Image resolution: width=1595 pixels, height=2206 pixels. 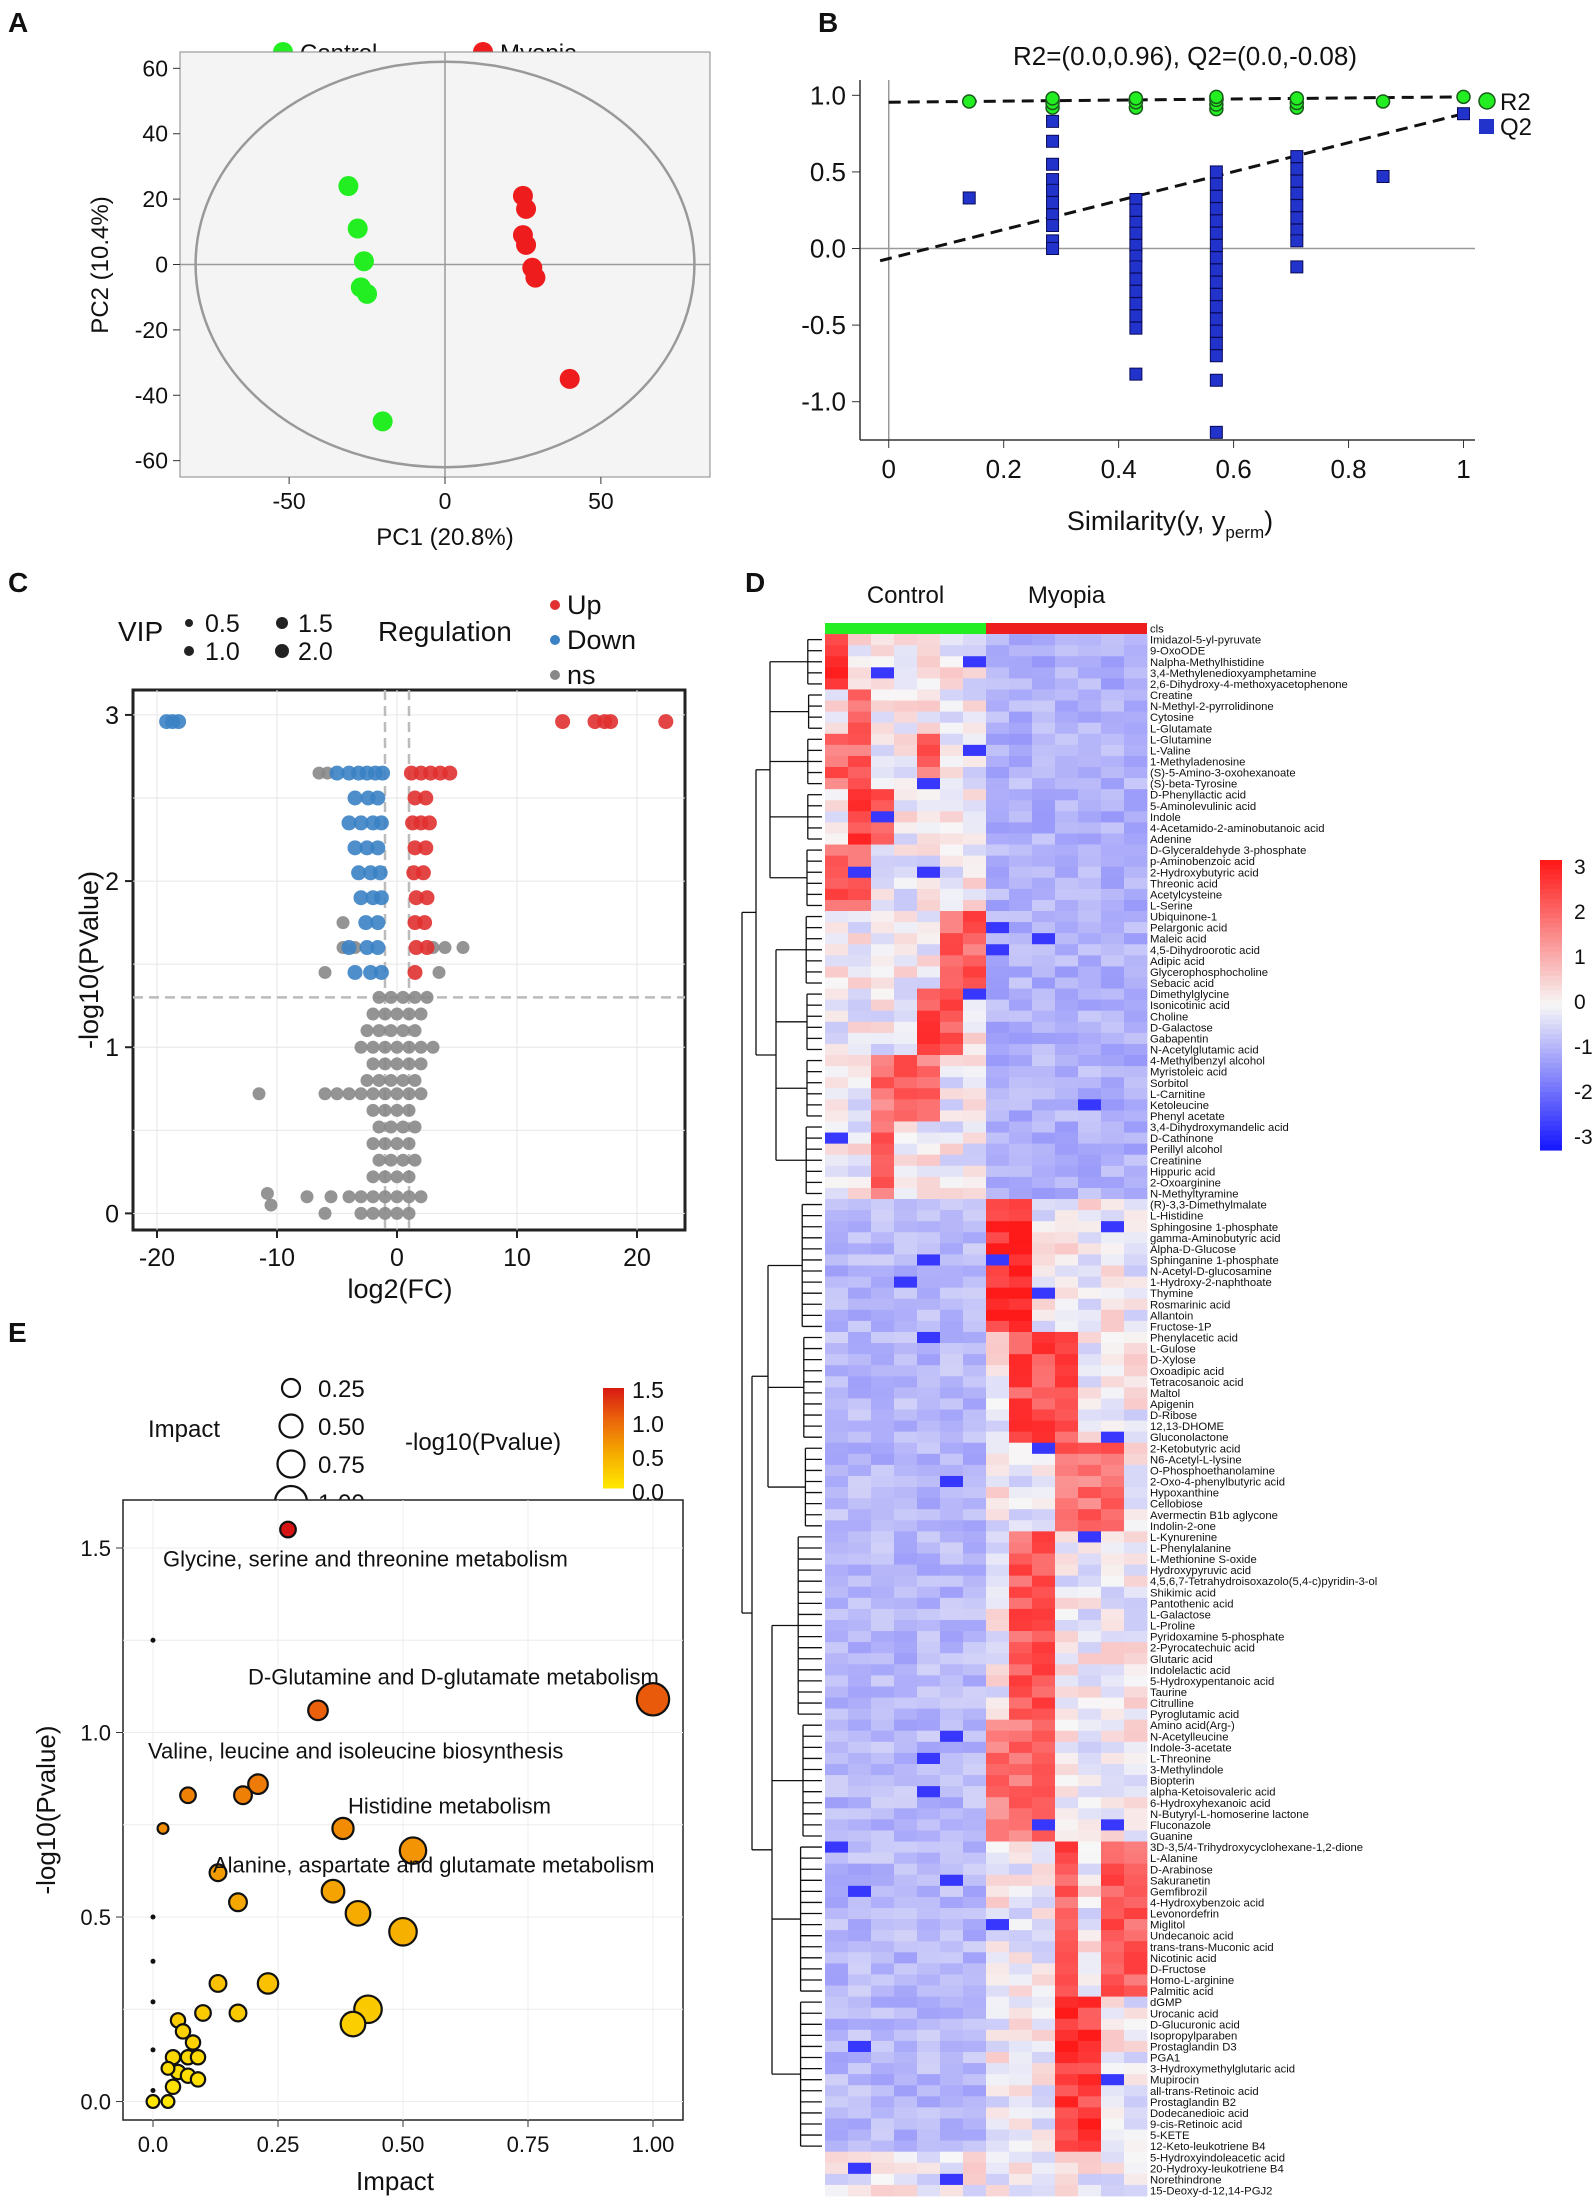 What do you see at coordinates (18, 22) in the screenshot?
I see `panel-label-a: A` at bounding box center [18, 22].